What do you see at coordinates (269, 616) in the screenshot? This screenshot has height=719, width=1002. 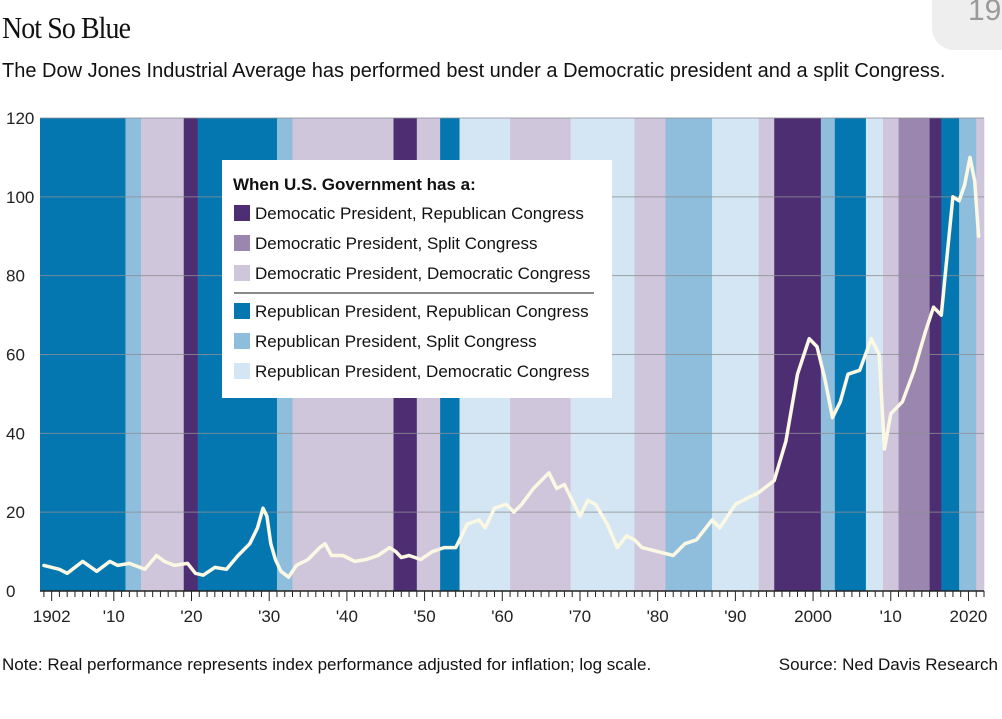 I see `x-tick-label: '30` at bounding box center [269, 616].